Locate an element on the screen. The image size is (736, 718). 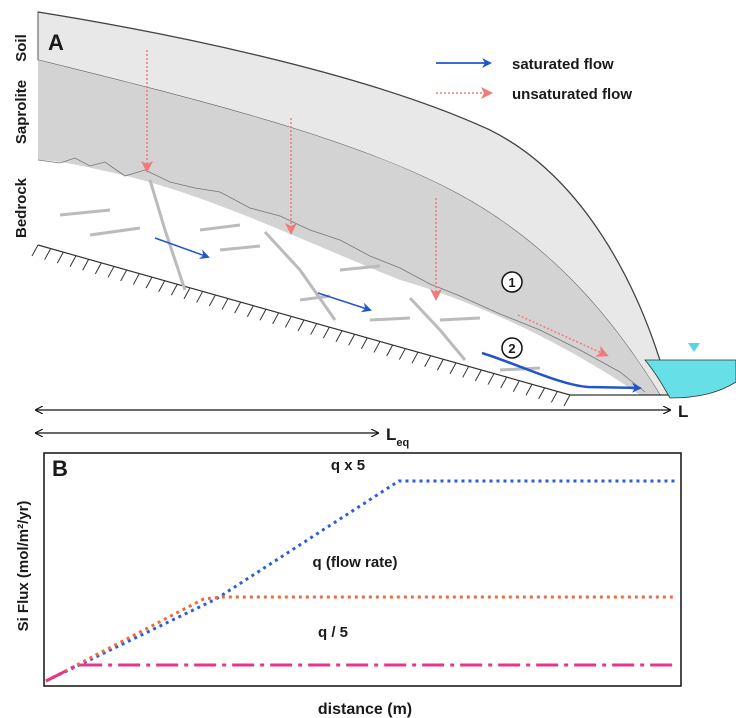
marker-2: 2 is located at coordinates (512, 348).